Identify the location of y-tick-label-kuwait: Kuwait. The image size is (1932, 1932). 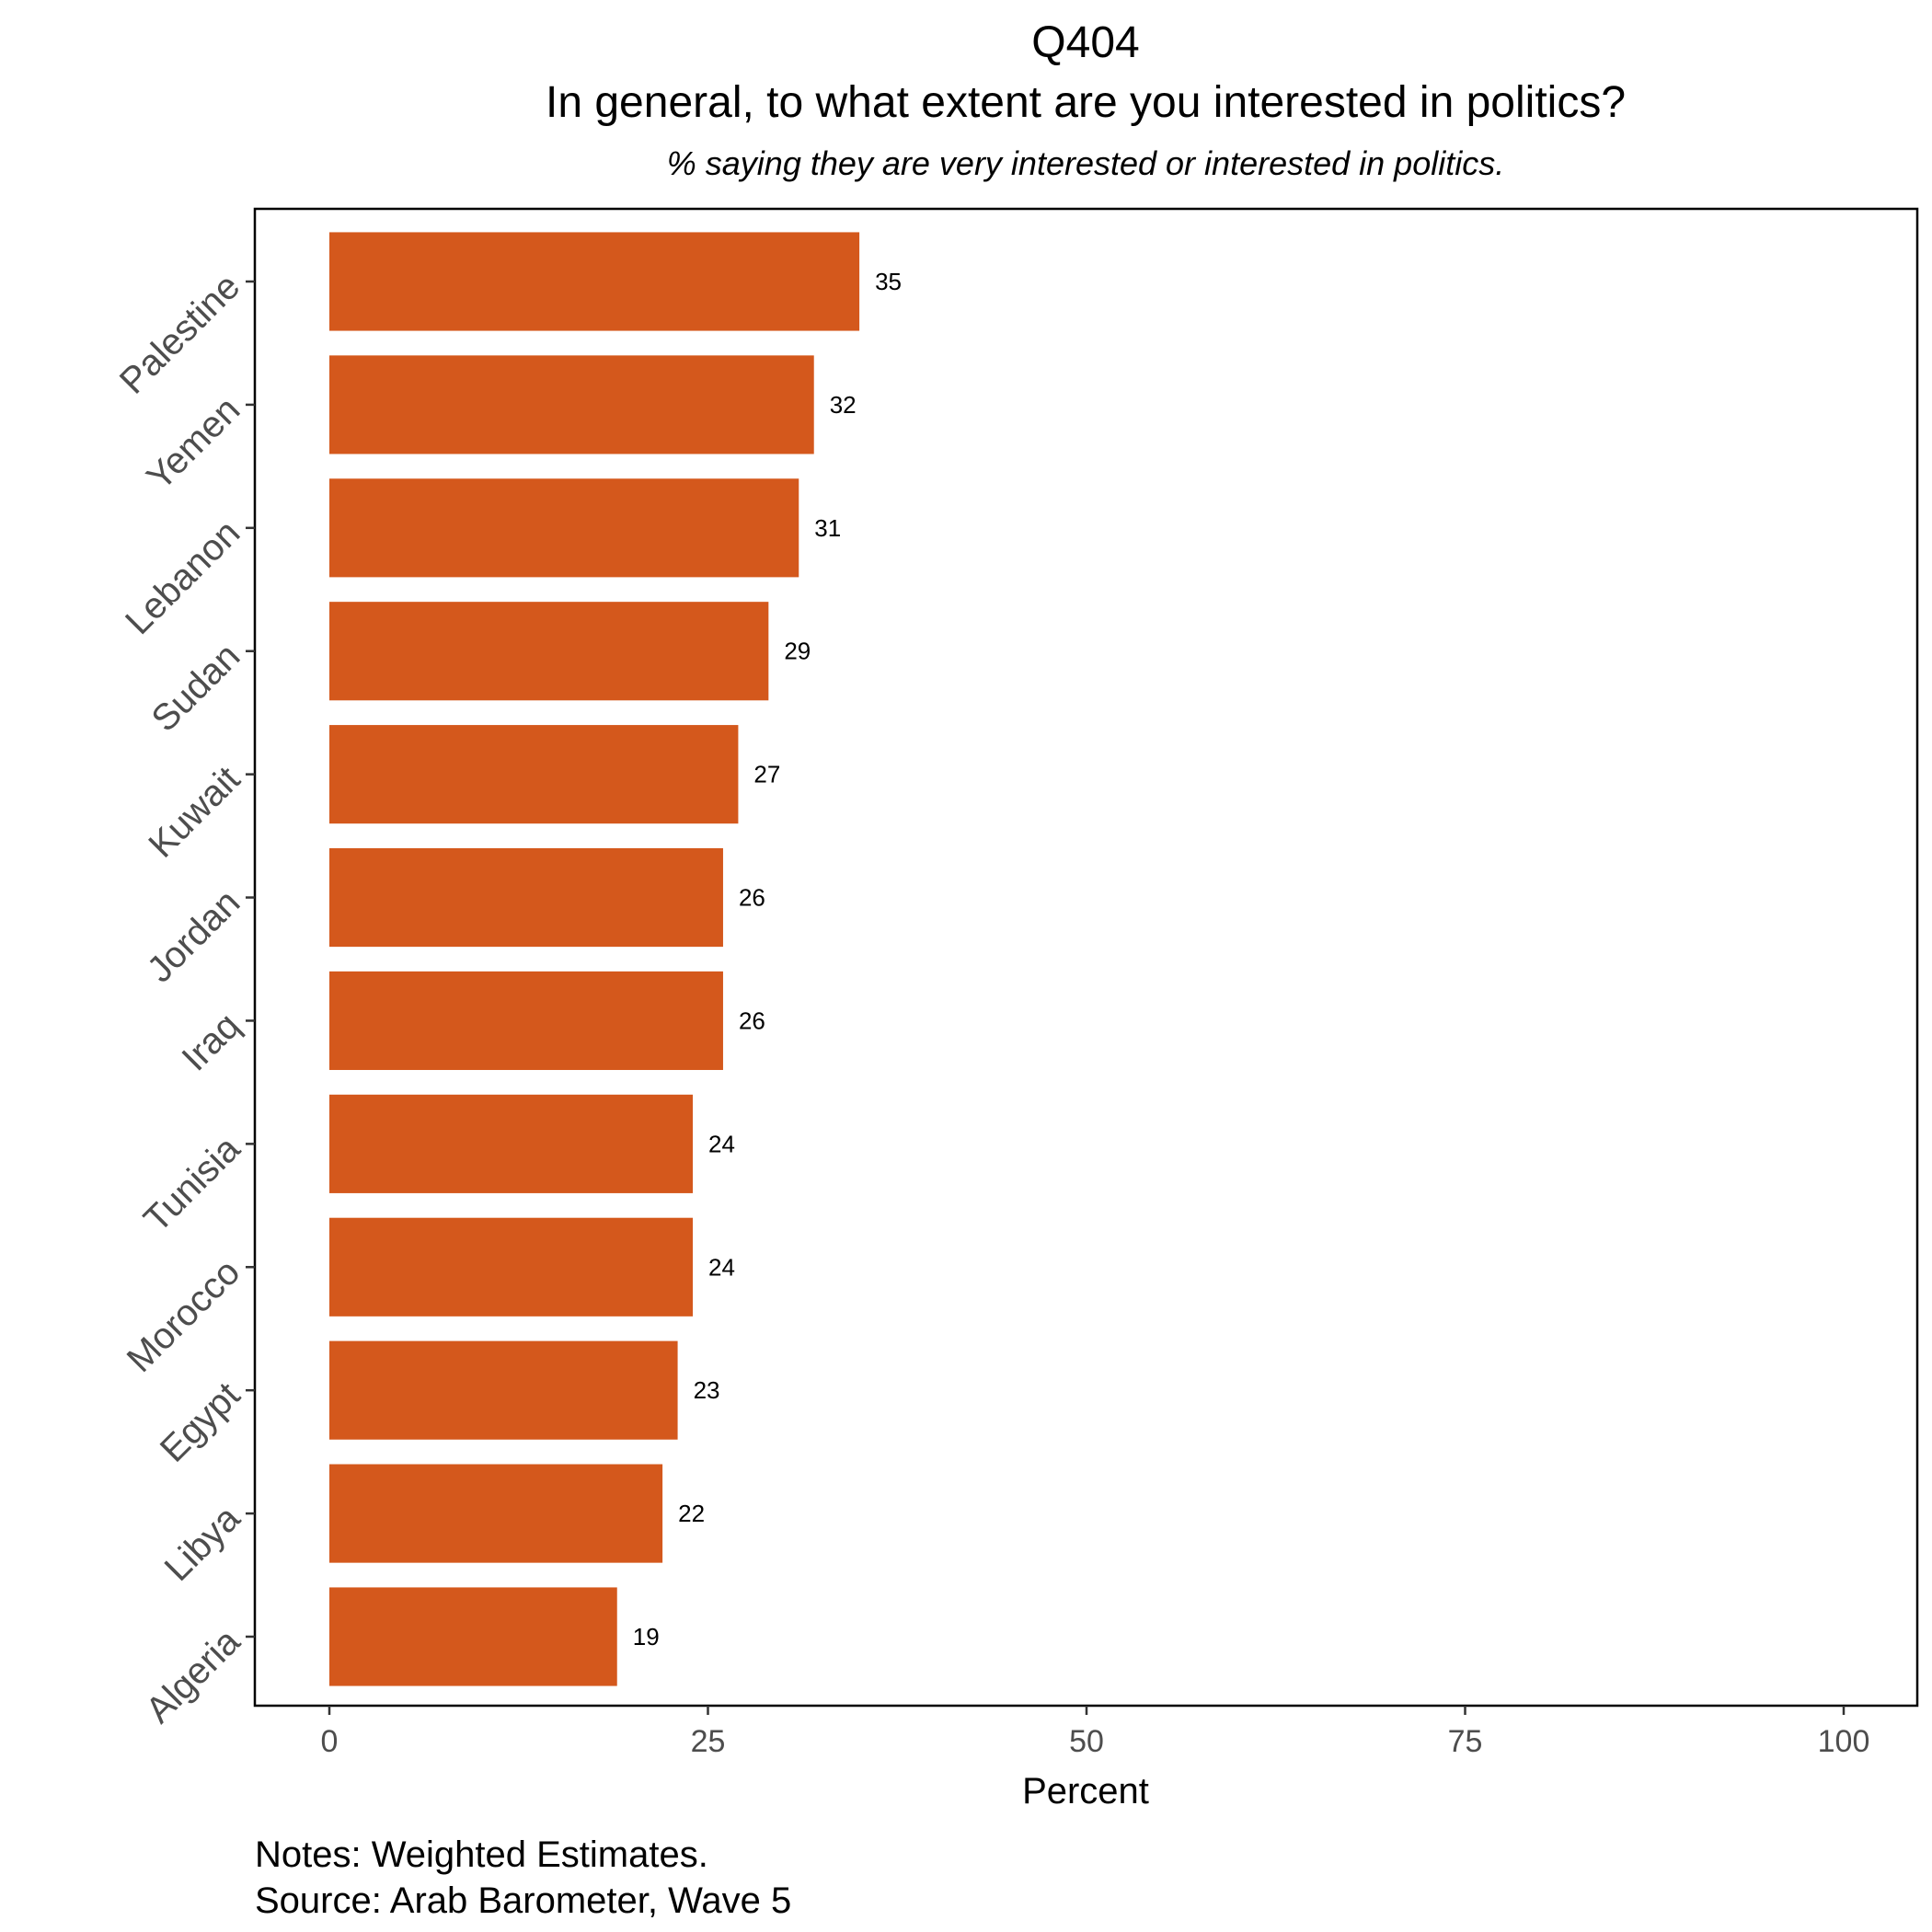
(194, 812).